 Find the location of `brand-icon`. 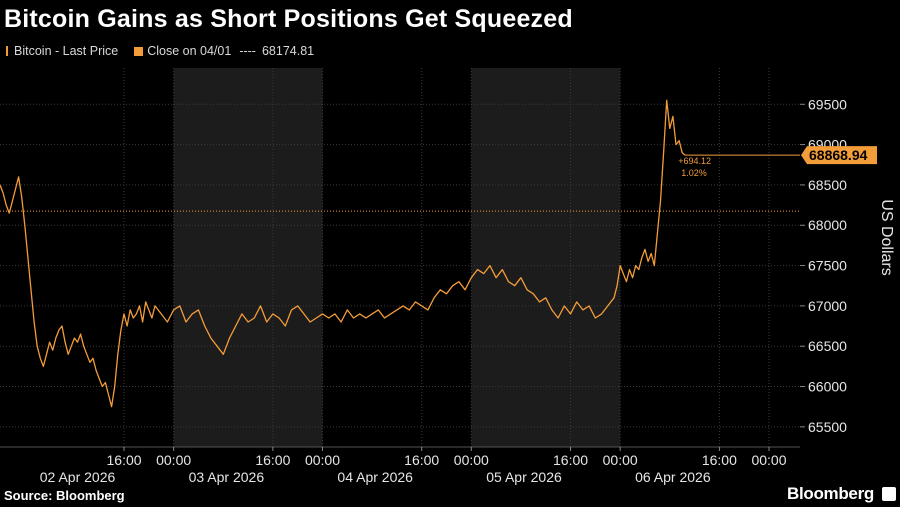

brand-icon is located at coordinates (889, 494).